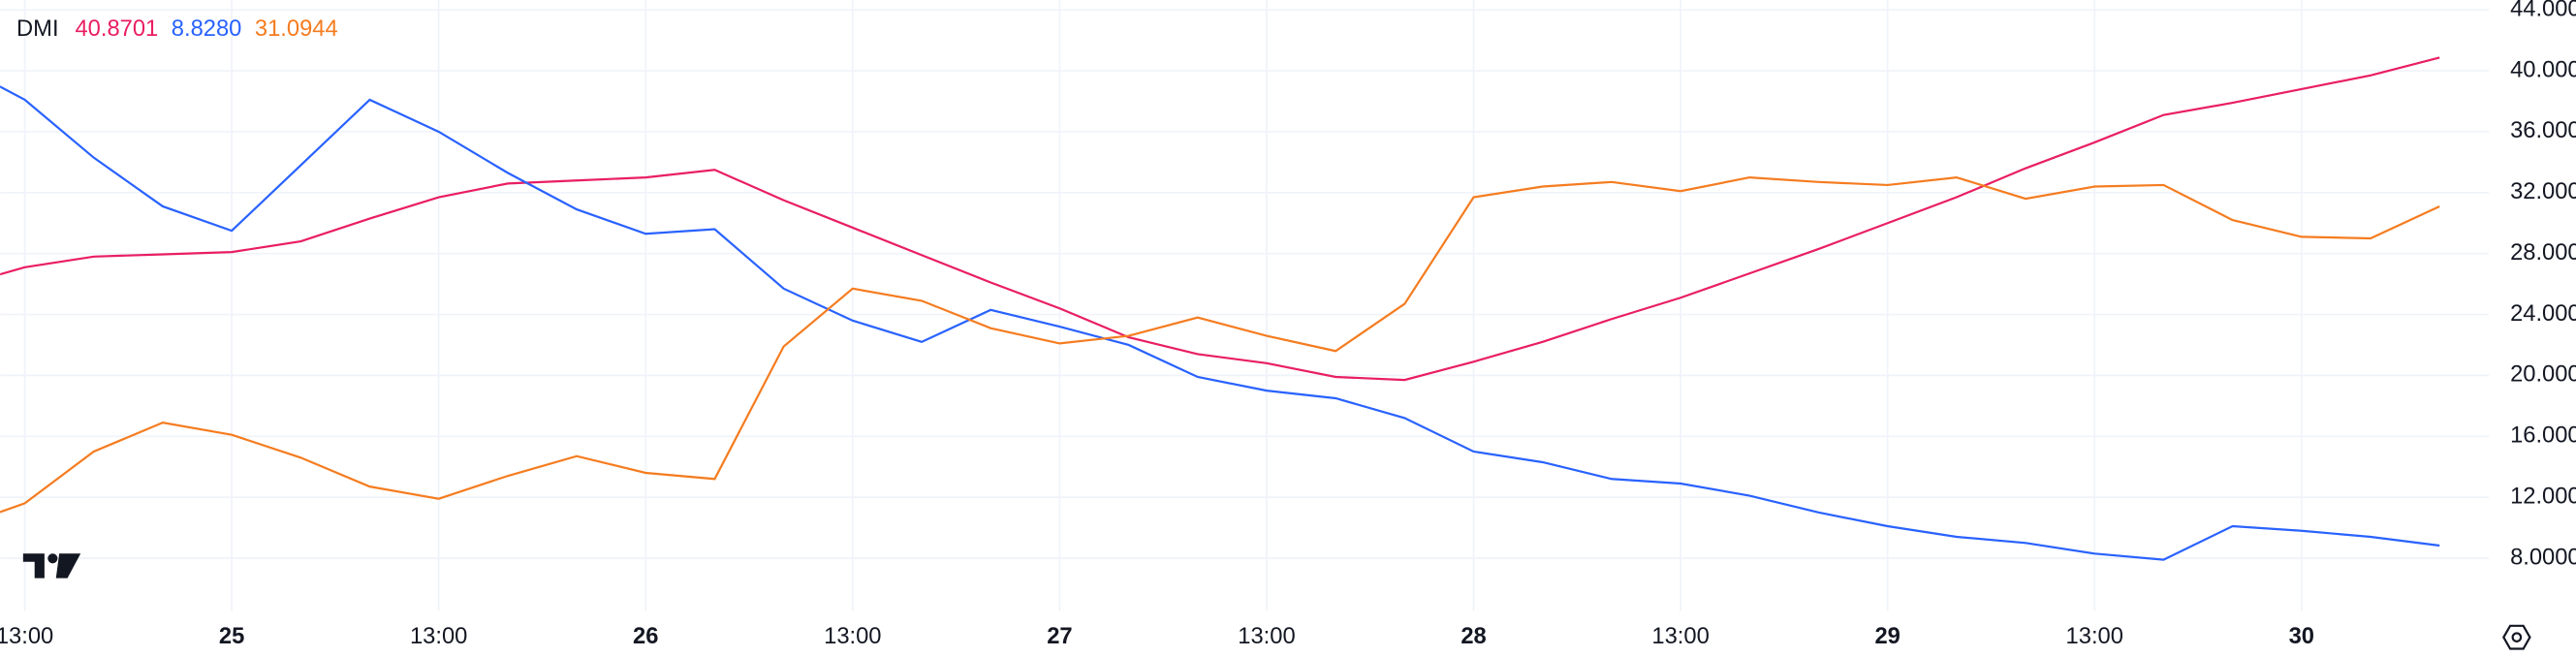  What do you see at coordinates (231, 636) in the screenshot?
I see `x-tick-label: 25` at bounding box center [231, 636].